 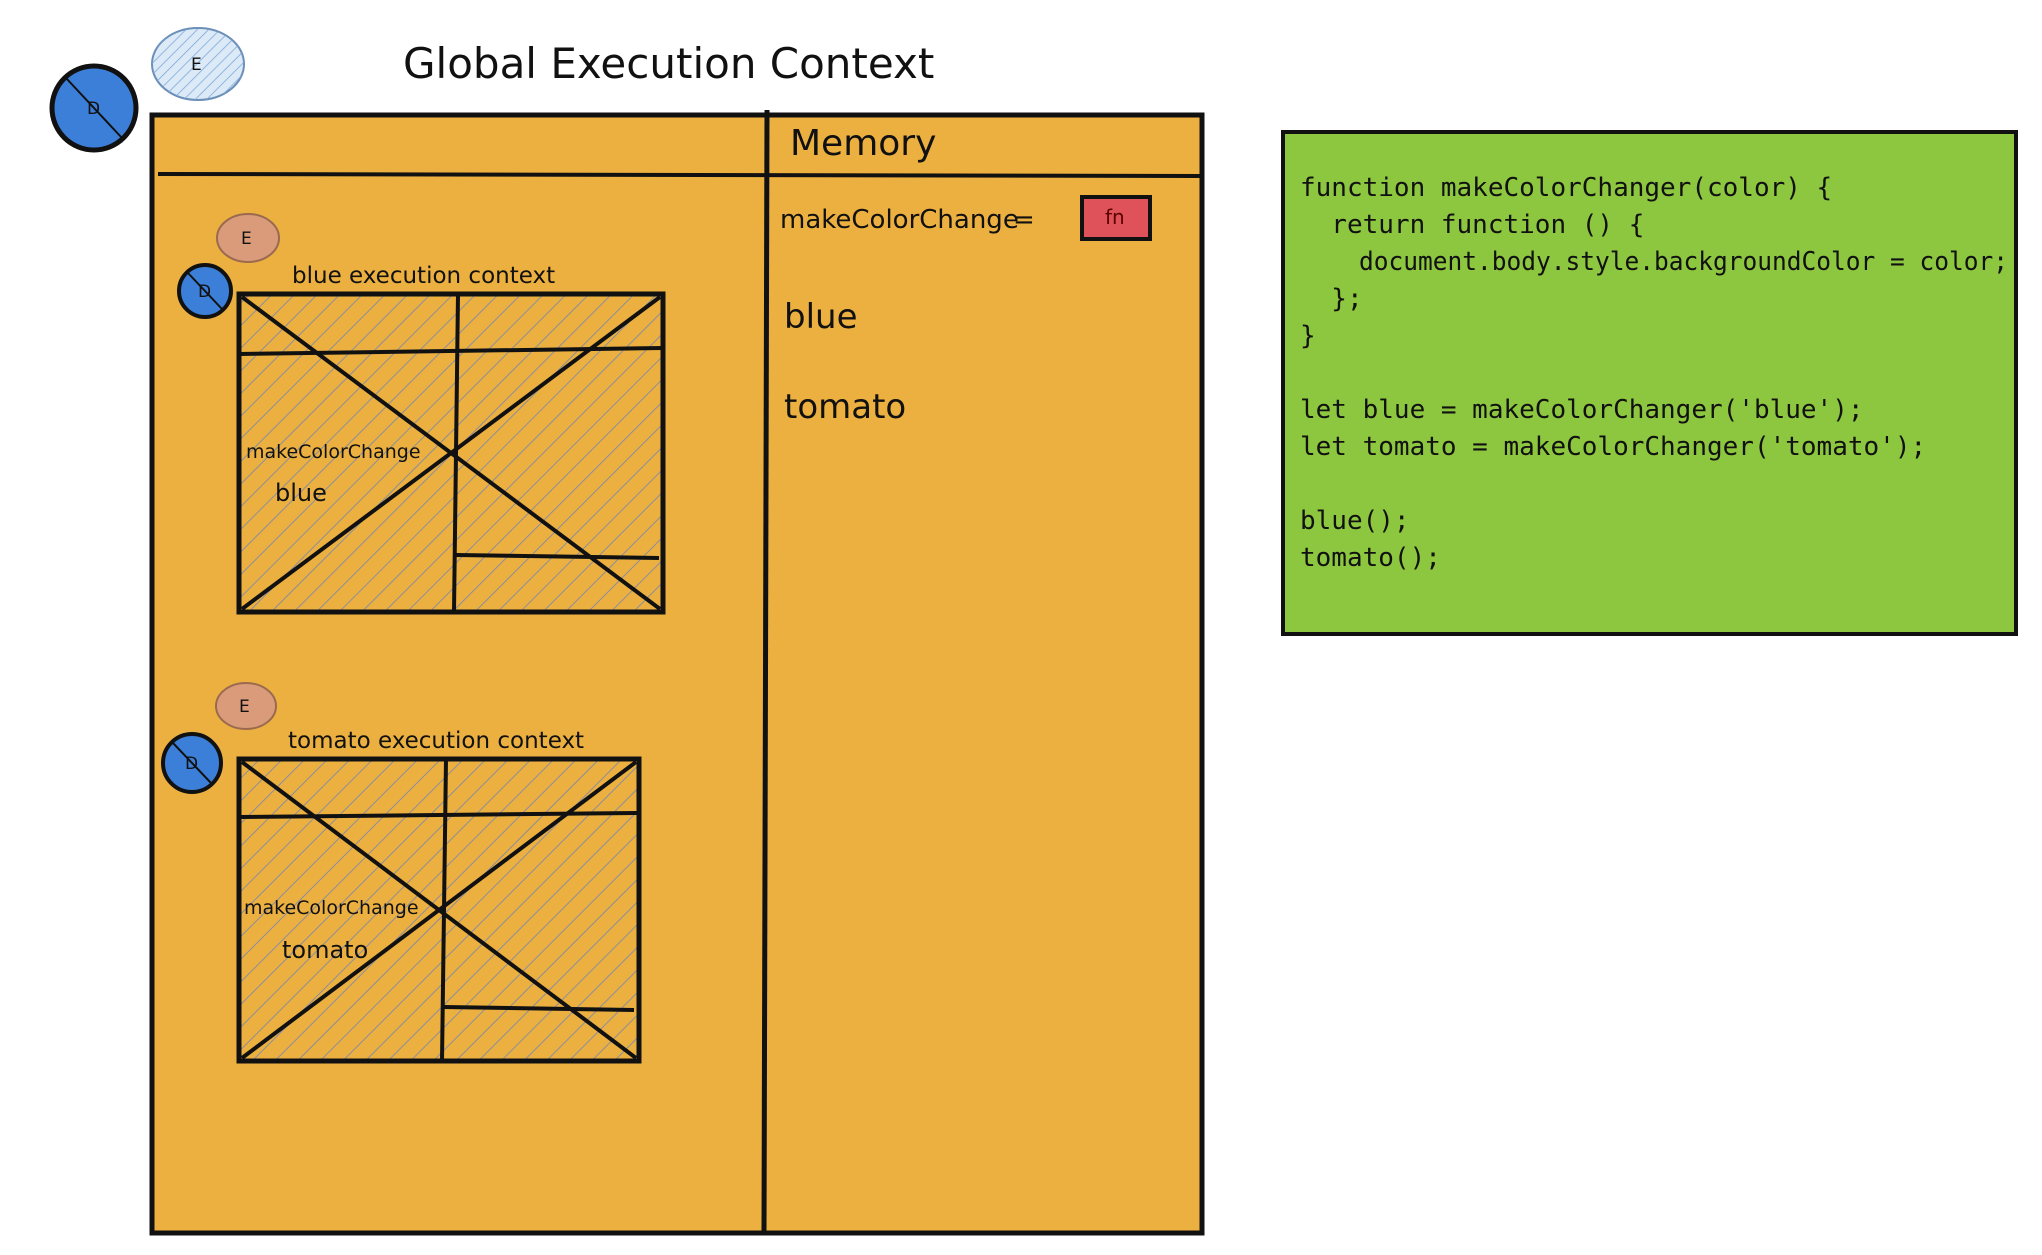 I want to click on blue-d-letter: D, so click(x=204, y=292).